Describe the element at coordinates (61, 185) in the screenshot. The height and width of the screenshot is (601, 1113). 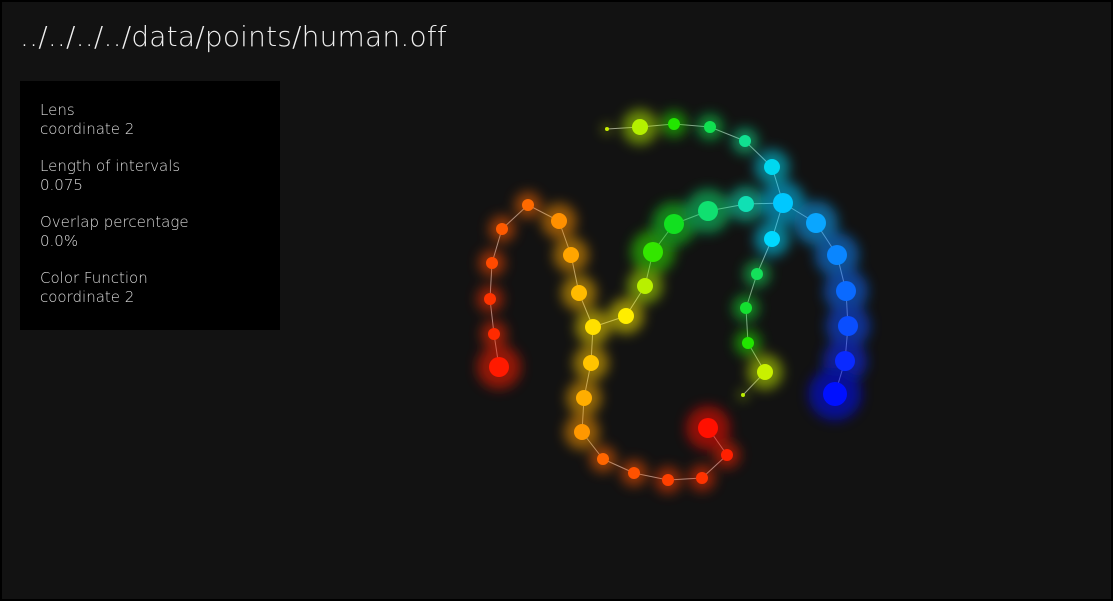
I see `param-value: 0.075` at that location.